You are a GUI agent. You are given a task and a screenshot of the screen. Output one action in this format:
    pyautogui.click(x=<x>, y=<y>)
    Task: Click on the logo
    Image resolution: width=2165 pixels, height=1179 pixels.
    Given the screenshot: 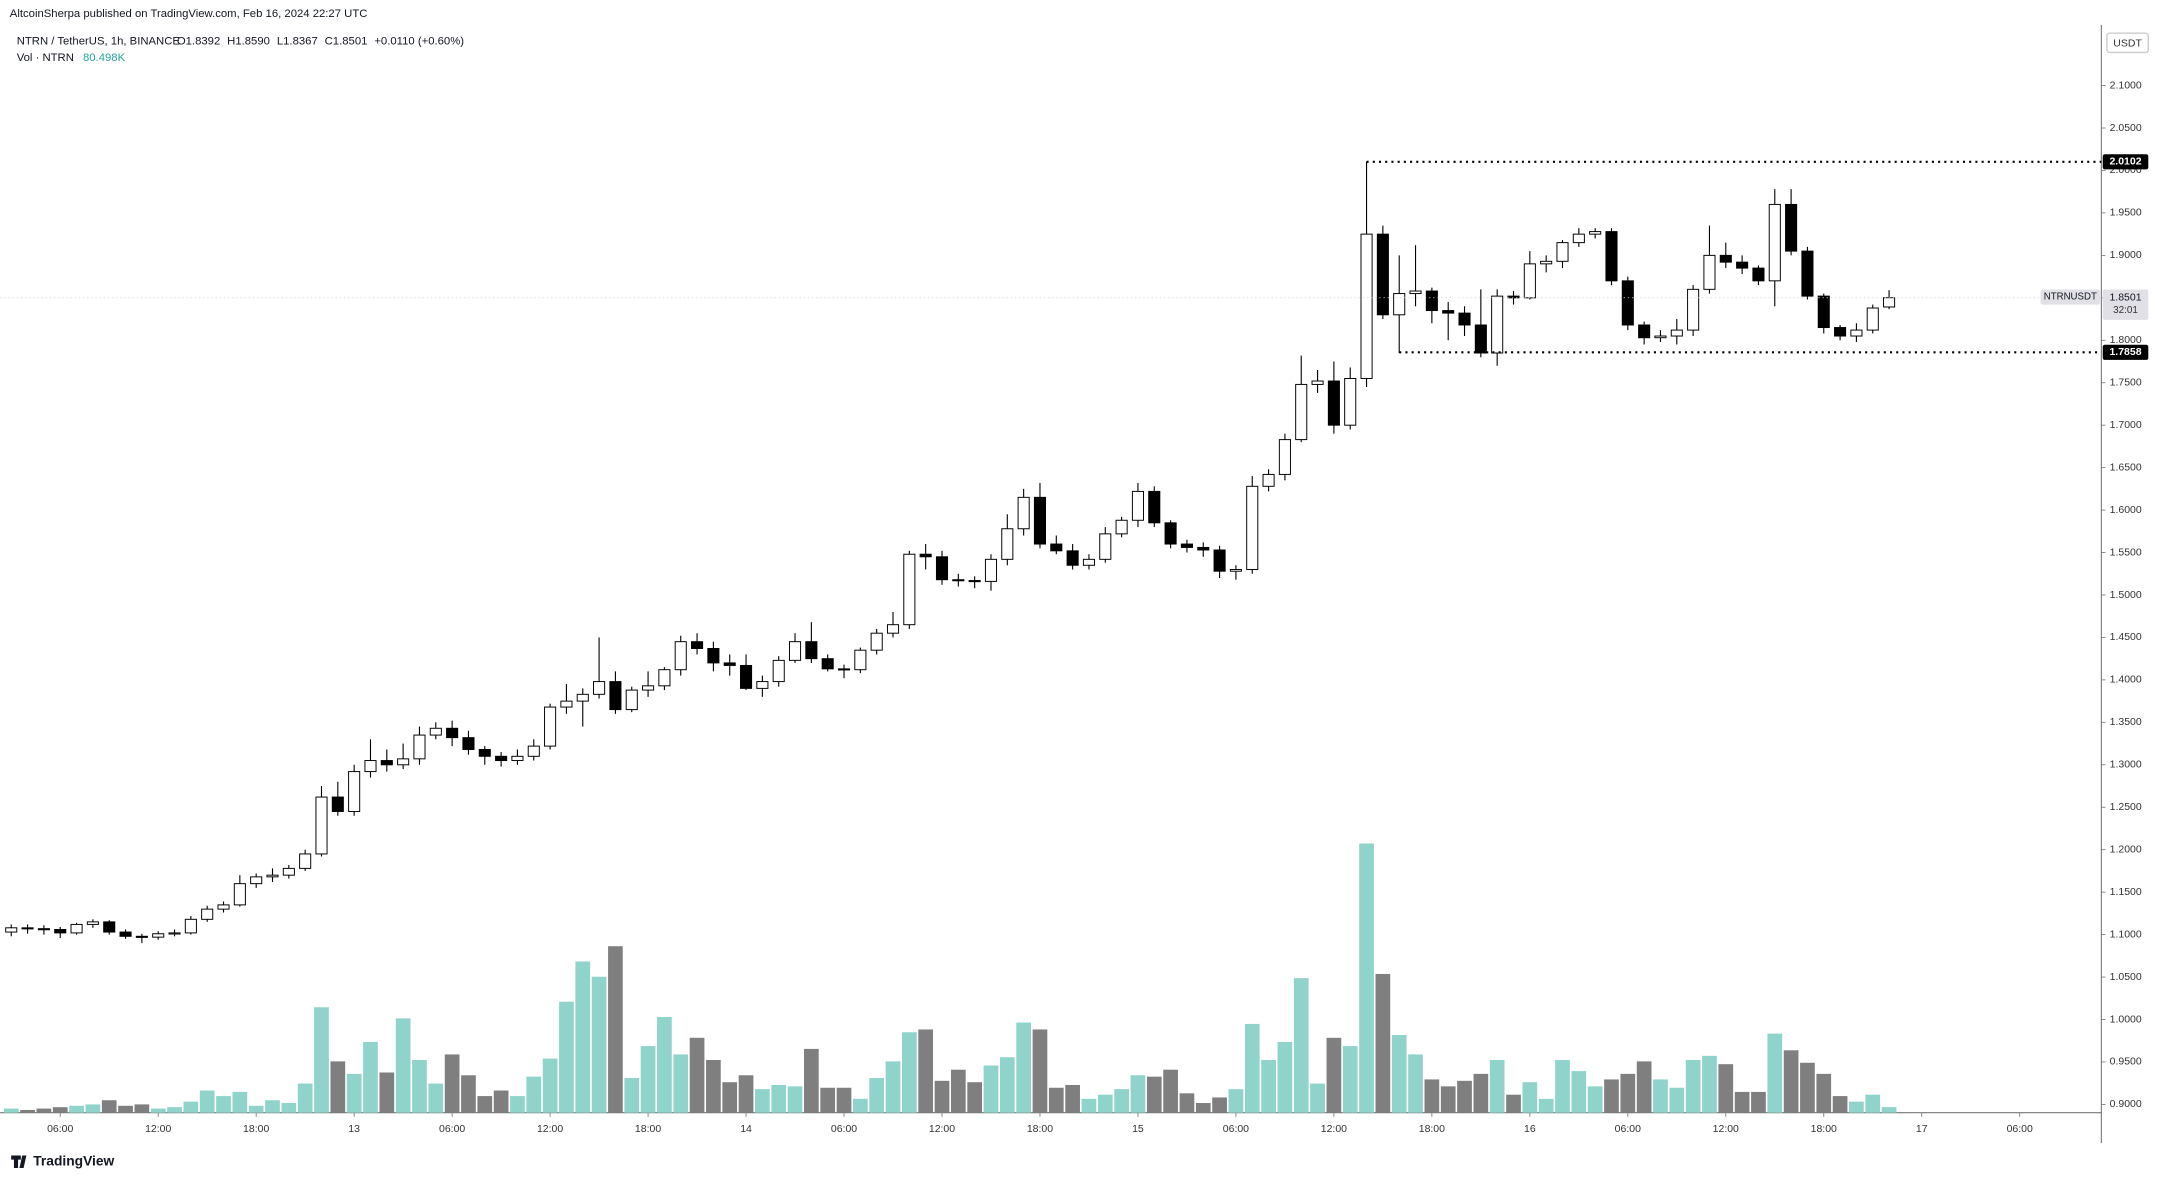 What is the action you would take?
    pyautogui.click(x=19, y=1161)
    